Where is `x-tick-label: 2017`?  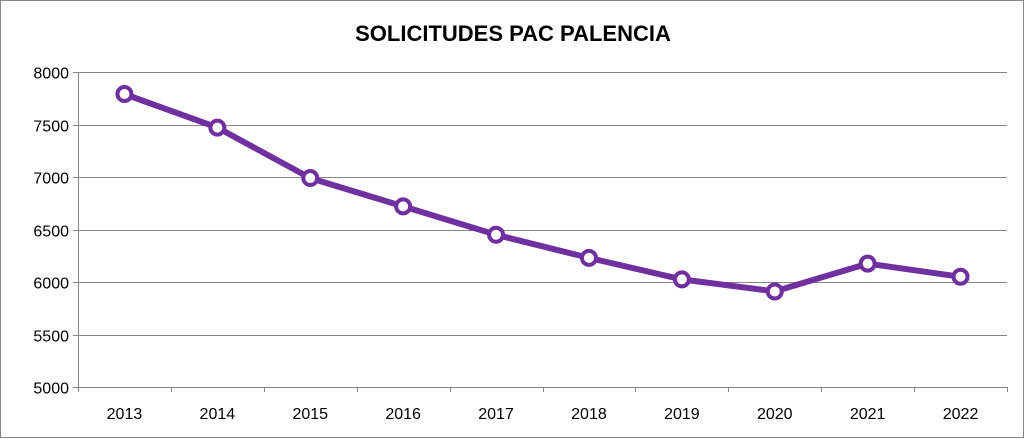
x-tick-label: 2017 is located at coordinates (496, 414).